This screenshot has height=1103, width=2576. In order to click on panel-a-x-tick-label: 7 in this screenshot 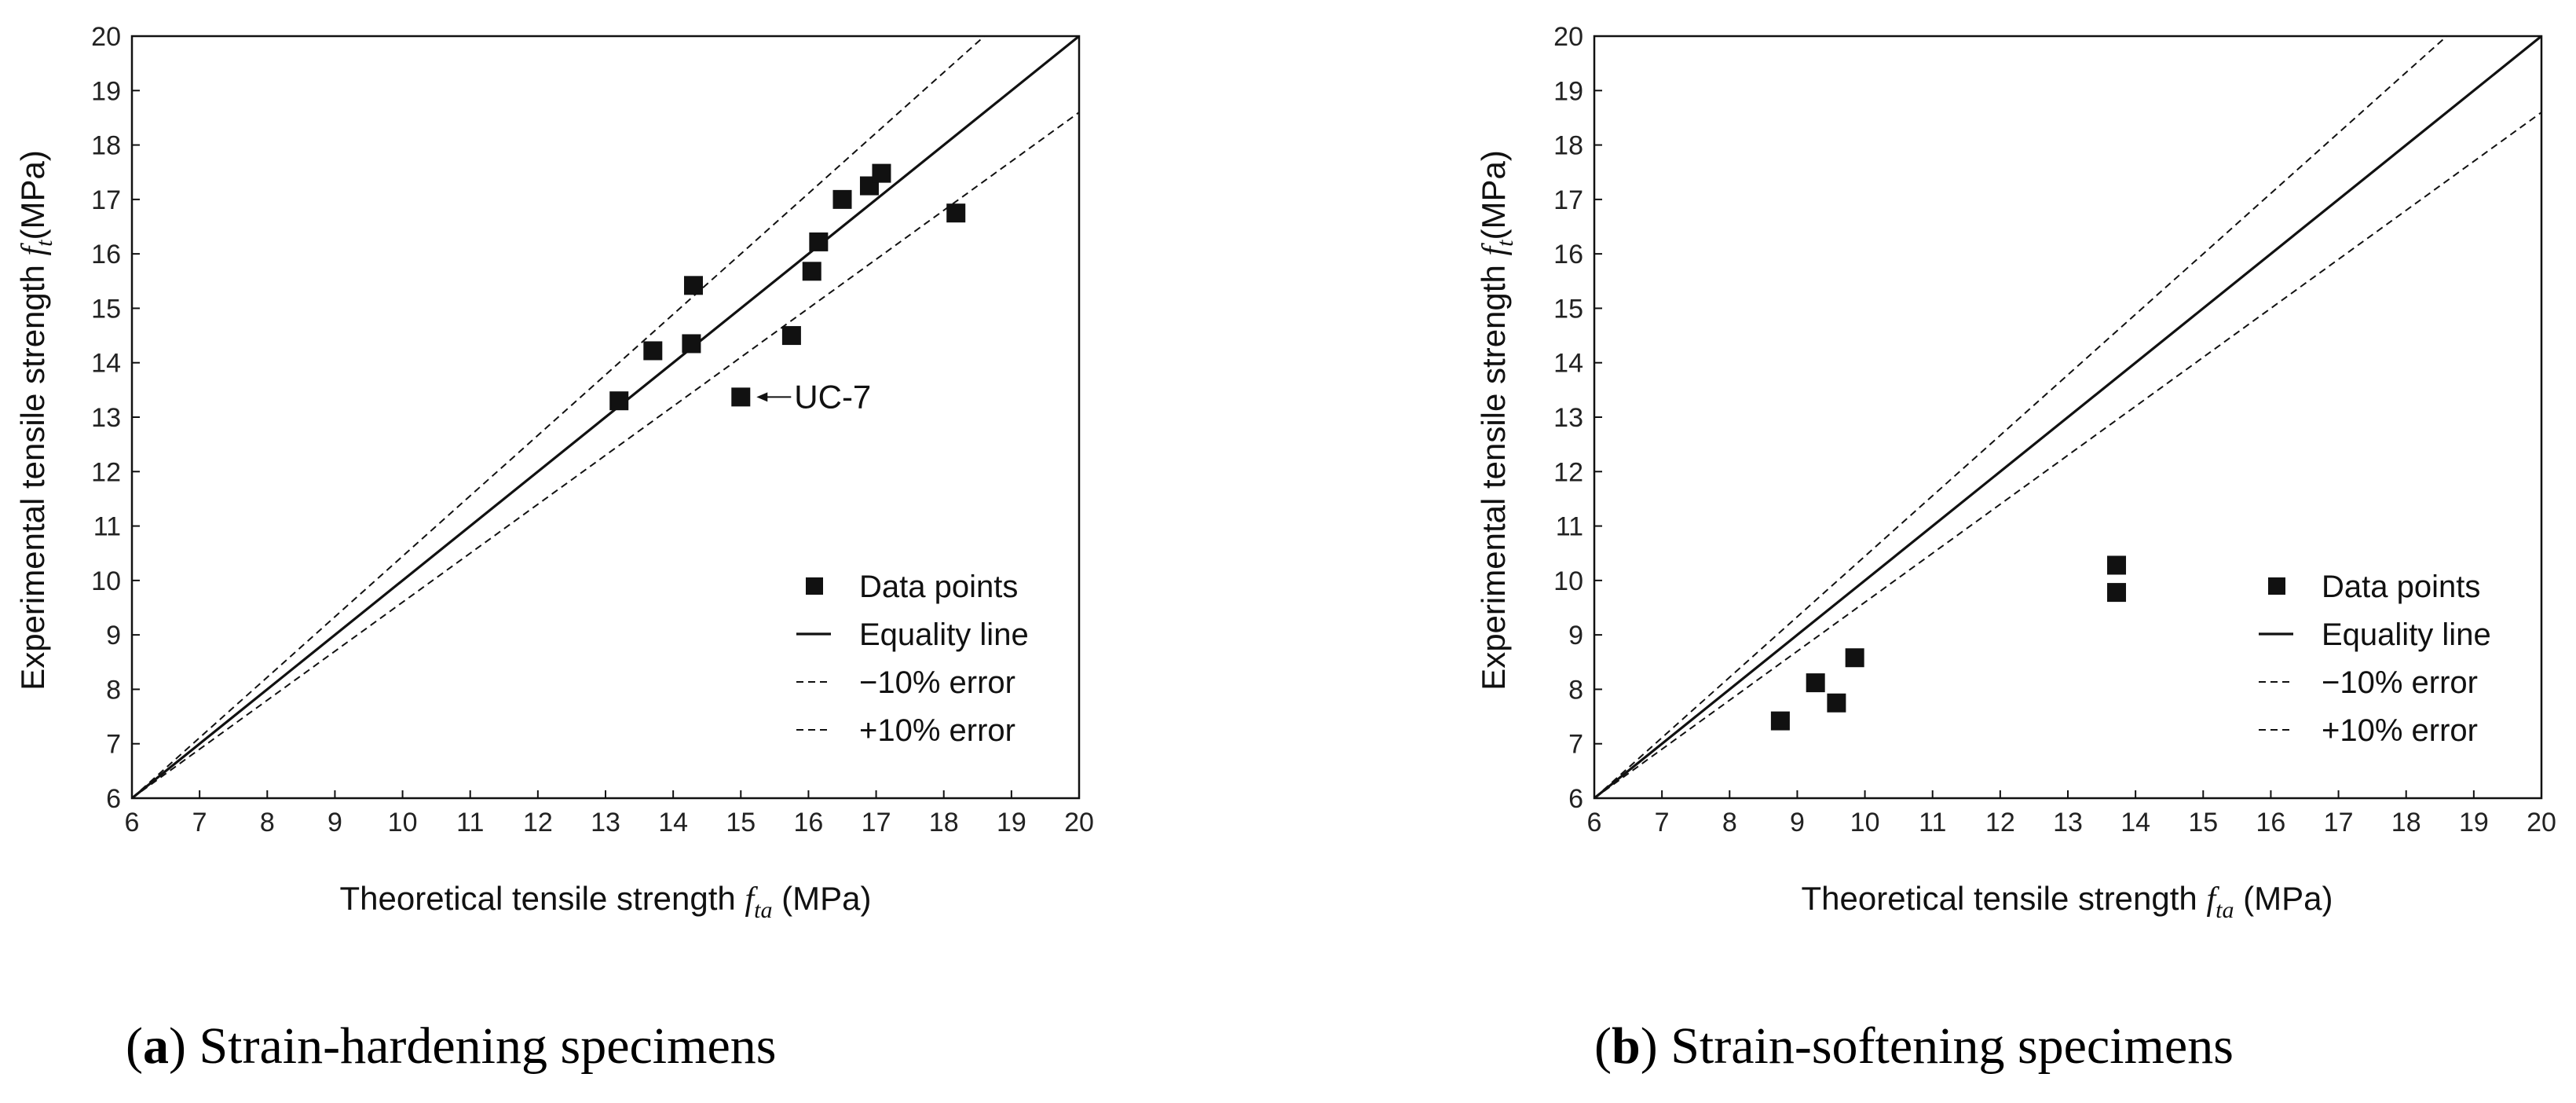, I will do `click(200, 822)`.